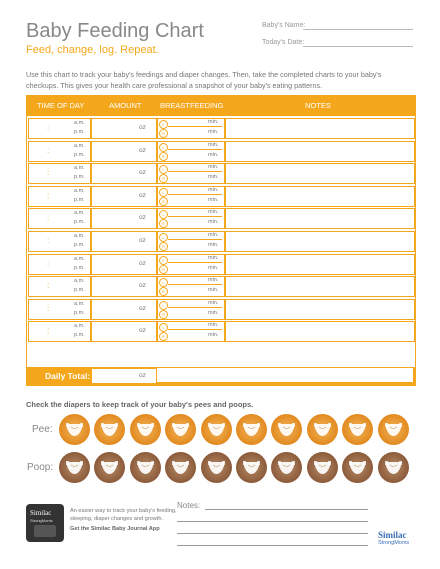 The height and width of the screenshot is (569, 440). What do you see at coordinates (285, 375) in the screenshot?
I see `daily-total-notes` at bounding box center [285, 375].